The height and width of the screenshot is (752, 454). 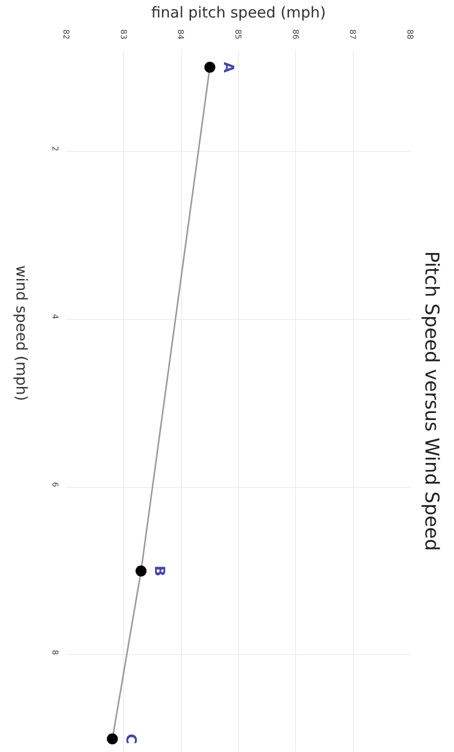 What do you see at coordinates (21, 333) in the screenshot?
I see `y-axis-title: wind speed (mph)` at bounding box center [21, 333].